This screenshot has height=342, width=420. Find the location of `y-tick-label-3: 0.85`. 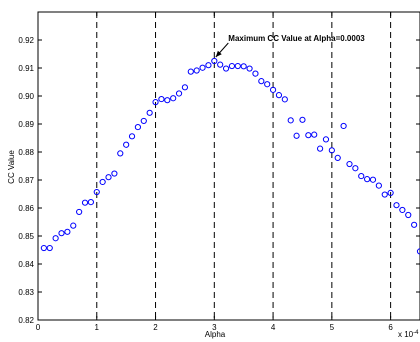

y-tick-label-3: 0.85 is located at coordinates (26, 236).